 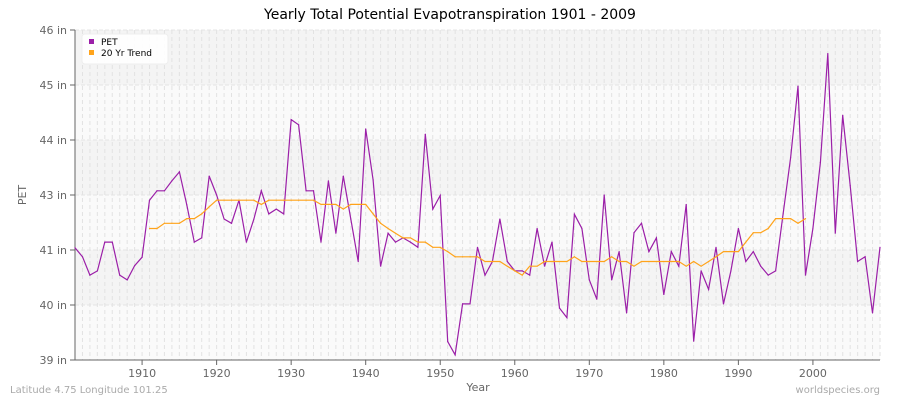 I want to click on y-tick-label: 39 in, so click(x=53, y=360).